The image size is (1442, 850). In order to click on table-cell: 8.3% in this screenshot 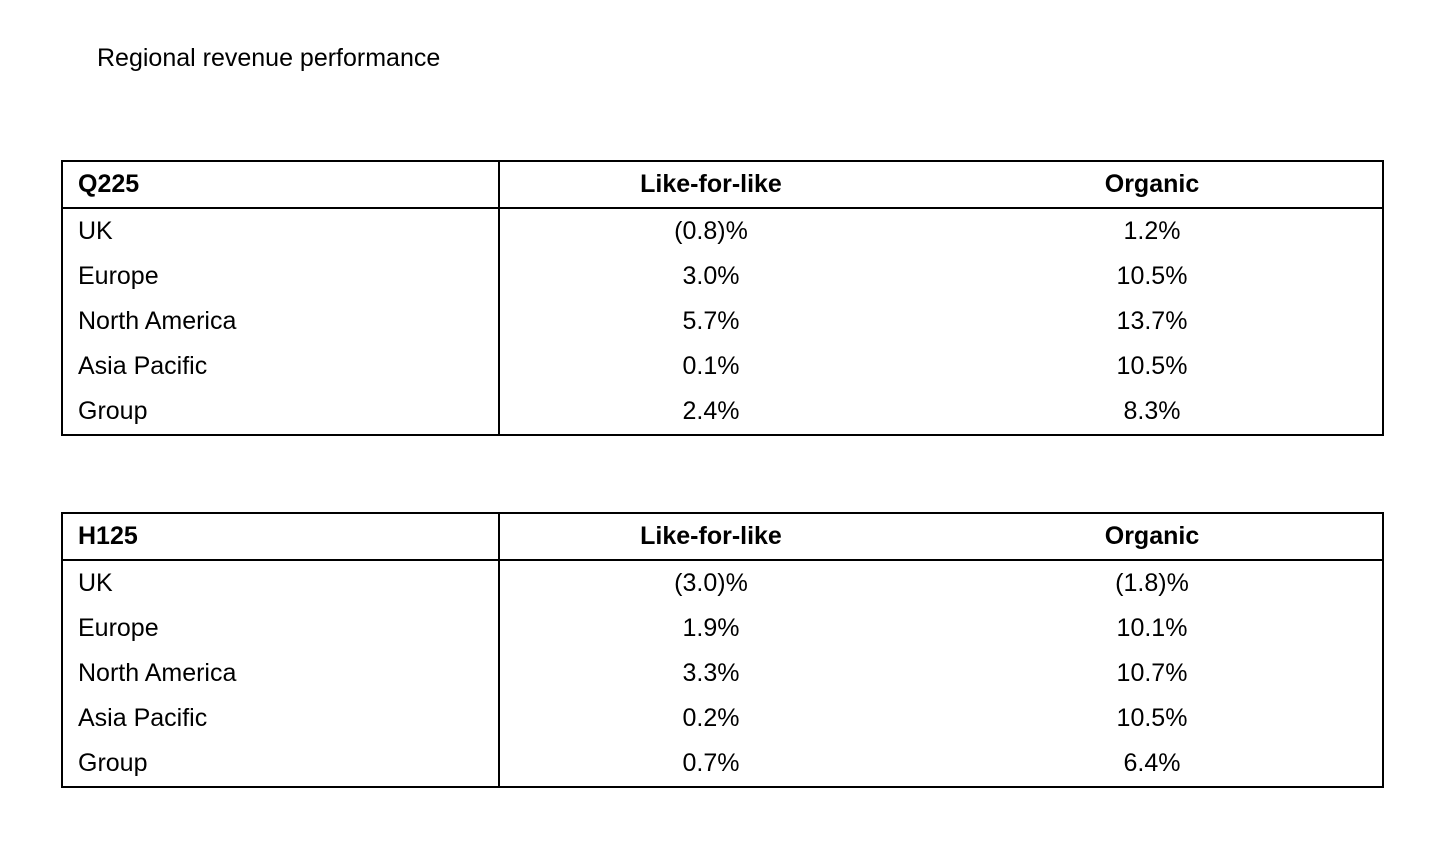, I will do `click(1152, 411)`.